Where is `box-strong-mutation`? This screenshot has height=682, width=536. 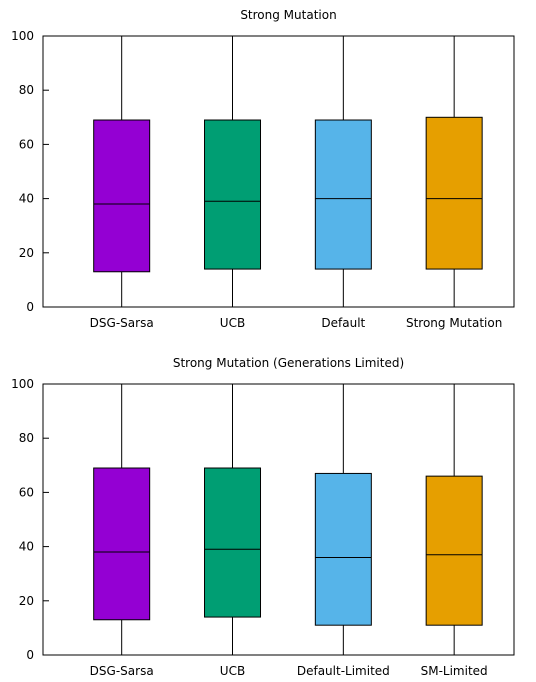 box-strong-mutation is located at coordinates (454, 193).